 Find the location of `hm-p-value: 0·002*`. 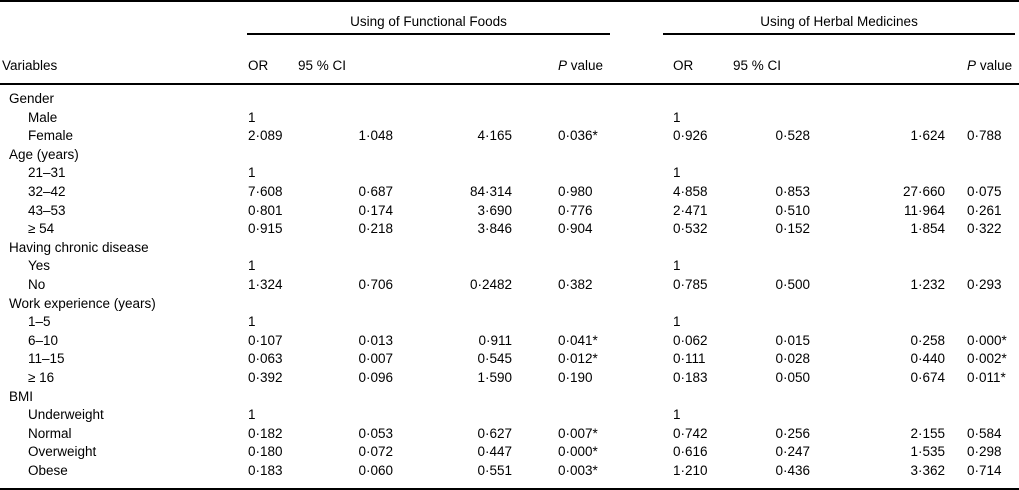

hm-p-value: 0·002* is located at coordinates (987, 359).